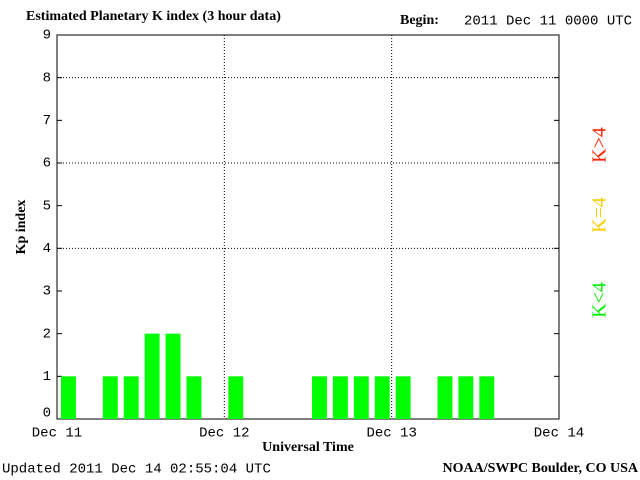 The height and width of the screenshot is (480, 640). What do you see at coordinates (136, 470) in the screenshot?
I see `updated-note: Updated 2011 Dec 14 02:55:04 UTC` at bounding box center [136, 470].